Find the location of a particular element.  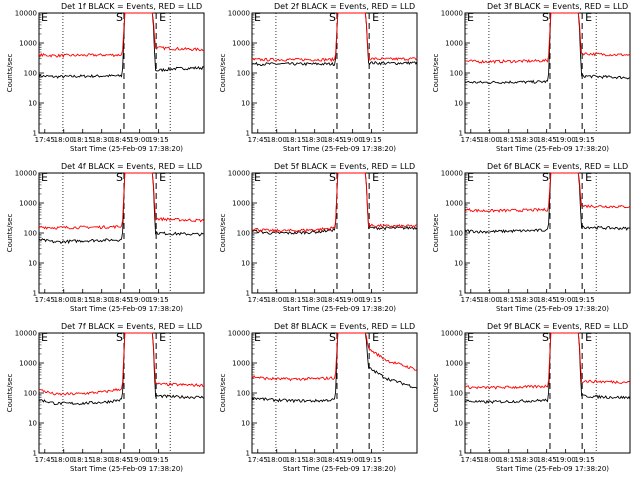

chart-title: Det 4f BLACK = Events, RED = LLD is located at coordinates (131, 166).